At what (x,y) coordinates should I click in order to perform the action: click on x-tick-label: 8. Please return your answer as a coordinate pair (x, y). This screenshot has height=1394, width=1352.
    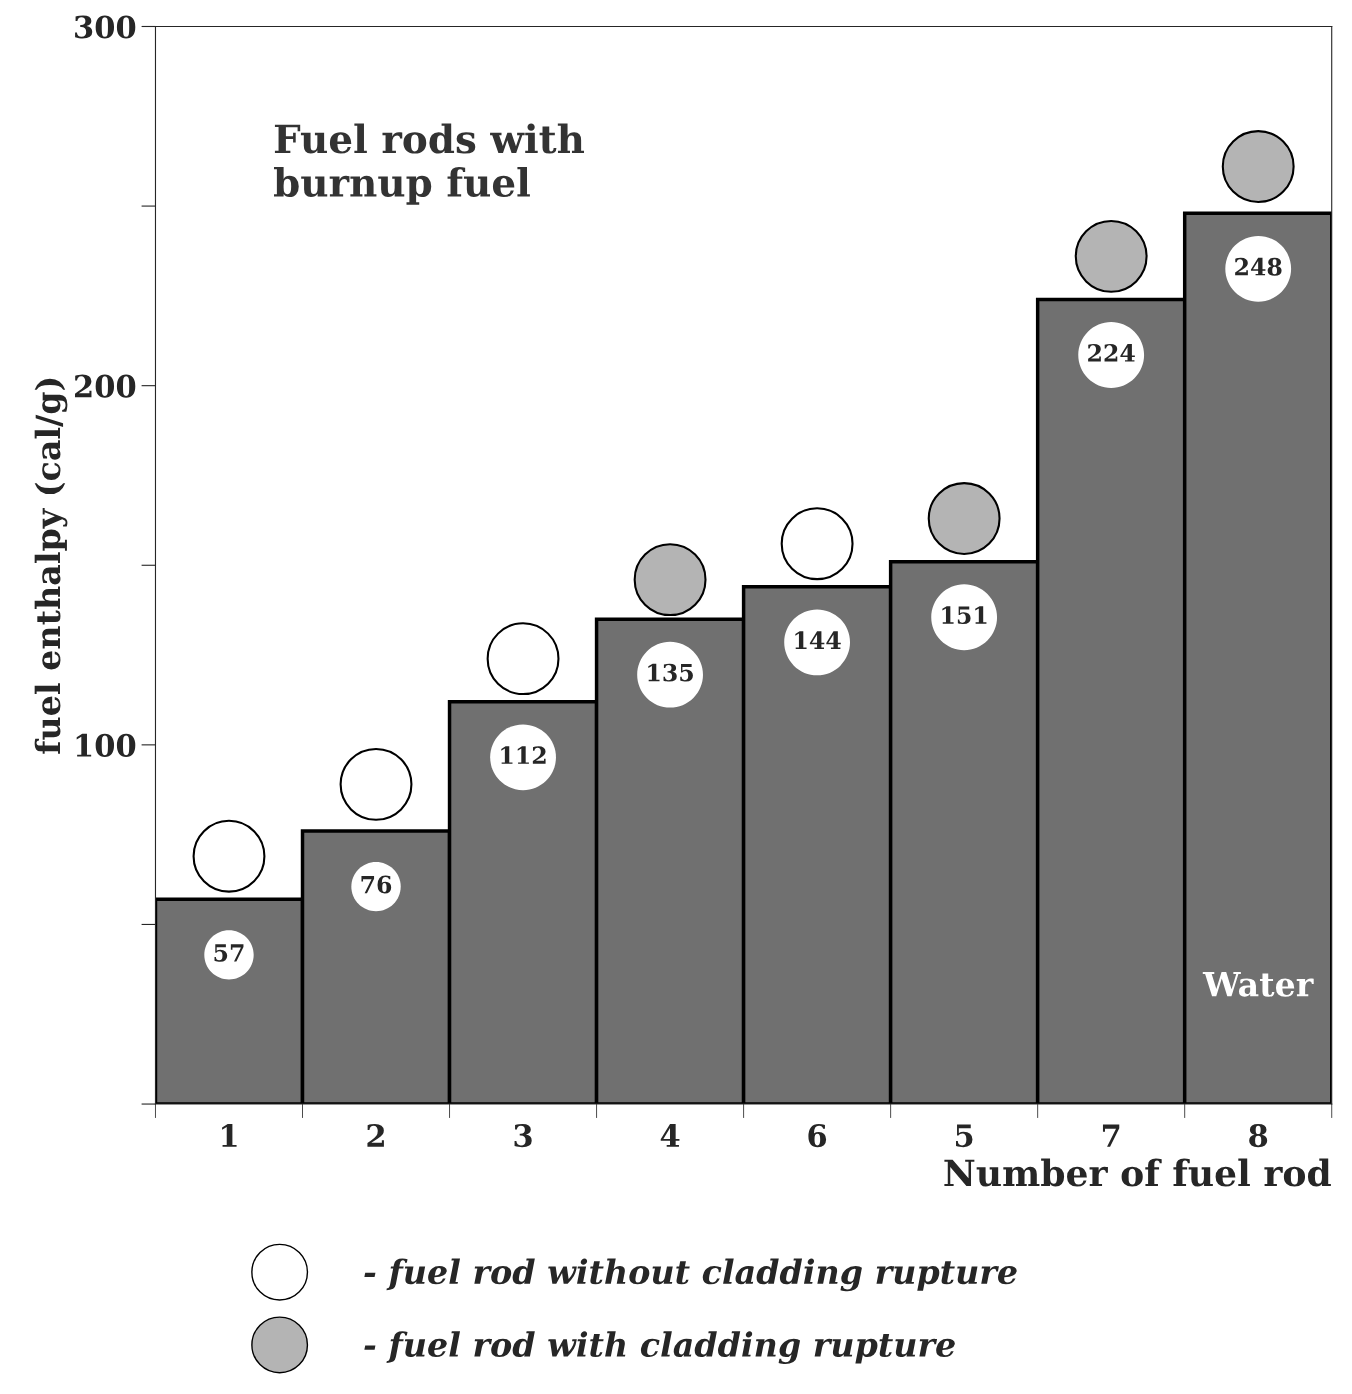
    Looking at the image, I should click on (1258, 1136).